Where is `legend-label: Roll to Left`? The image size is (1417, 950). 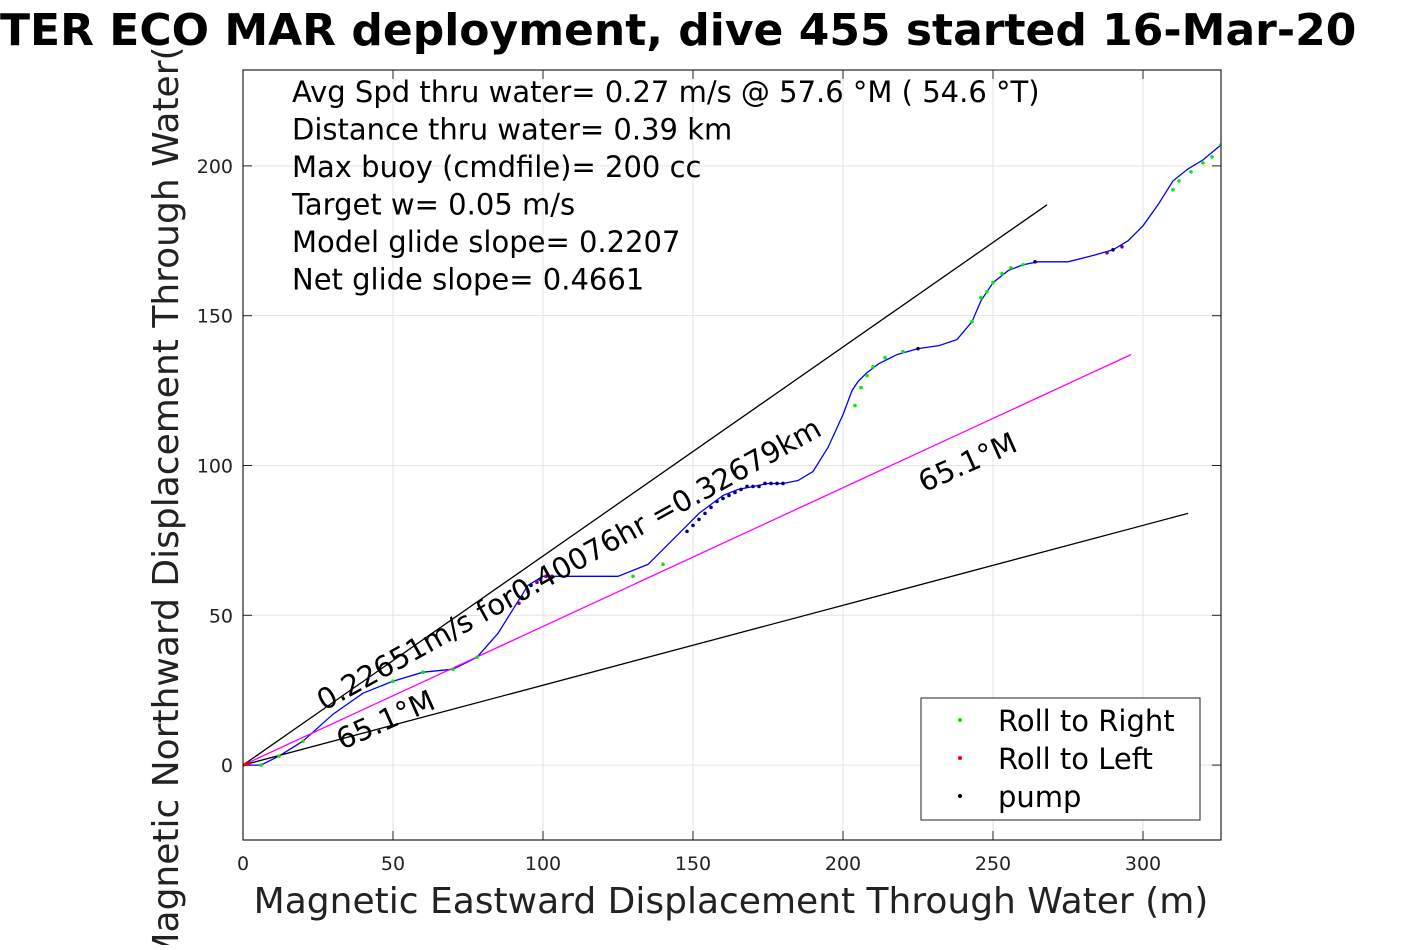 legend-label: Roll to Left is located at coordinates (1075, 759).